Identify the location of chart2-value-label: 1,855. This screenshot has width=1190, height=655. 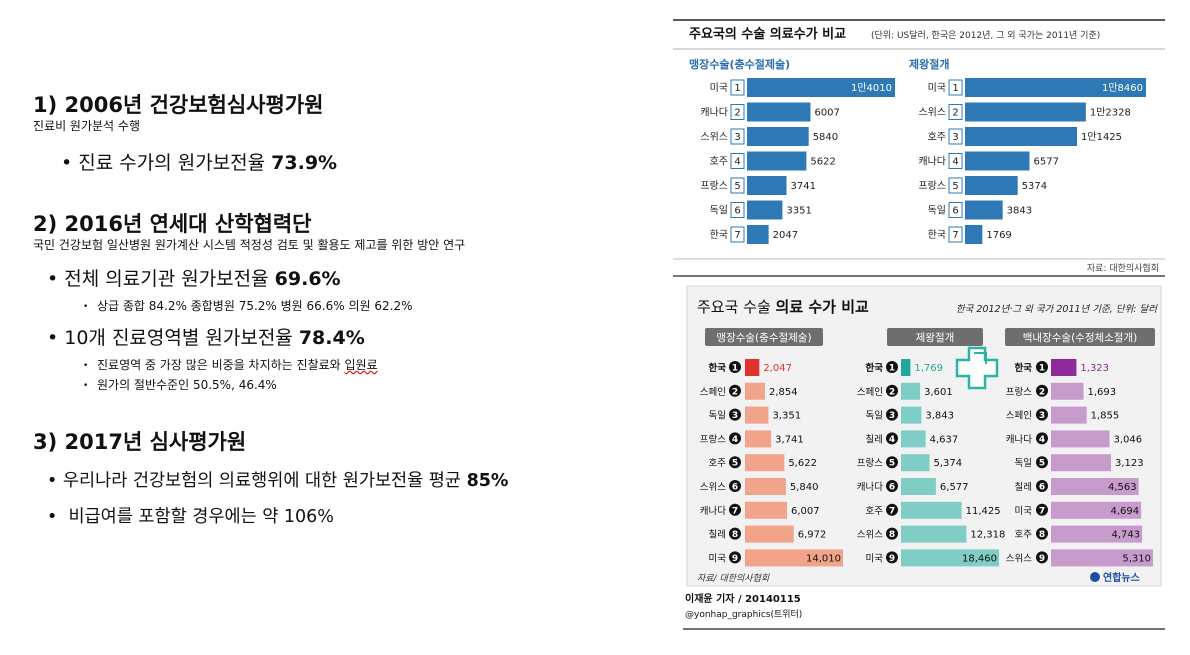
(1105, 416).